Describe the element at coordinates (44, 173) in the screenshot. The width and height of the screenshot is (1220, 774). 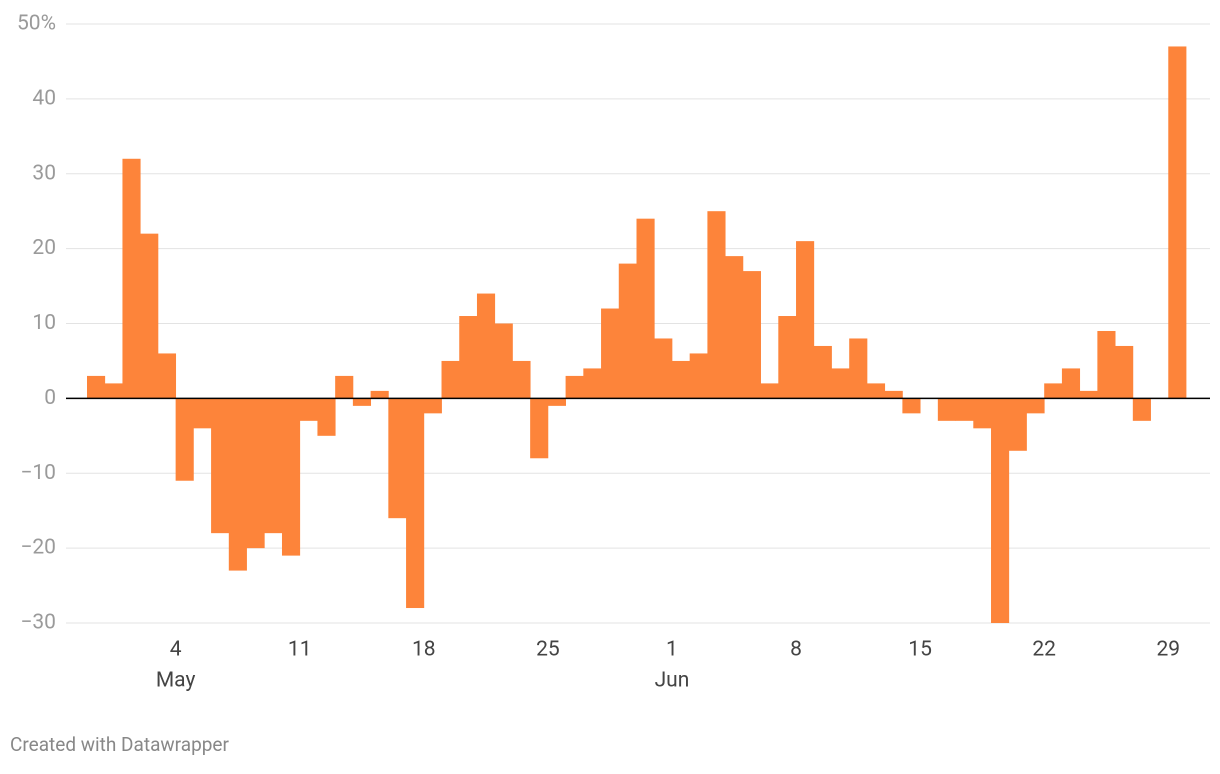
I see `y-tick-label: 30` at that location.